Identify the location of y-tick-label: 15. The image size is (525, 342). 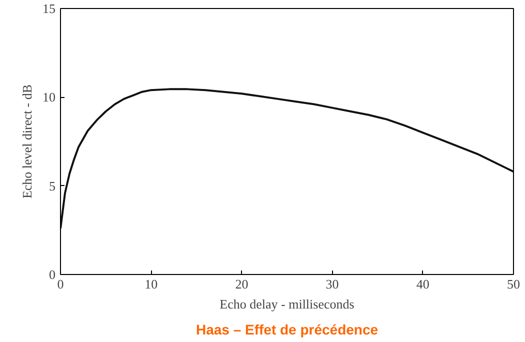
(49, 8).